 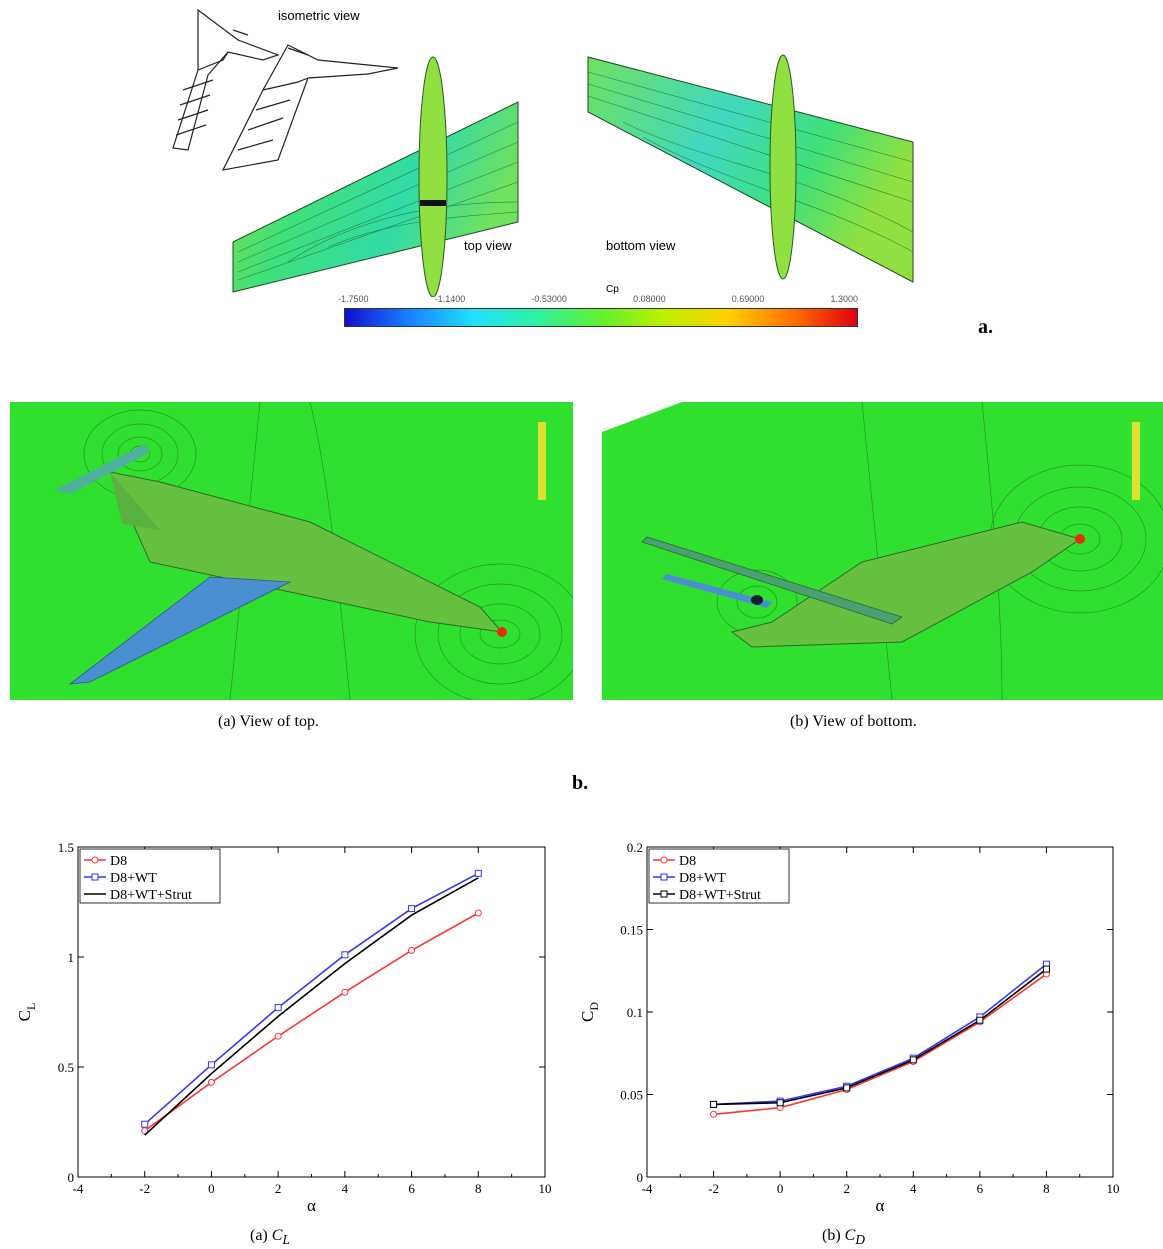 I want to click on y-tick-label: 1, so click(x=71, y=957).